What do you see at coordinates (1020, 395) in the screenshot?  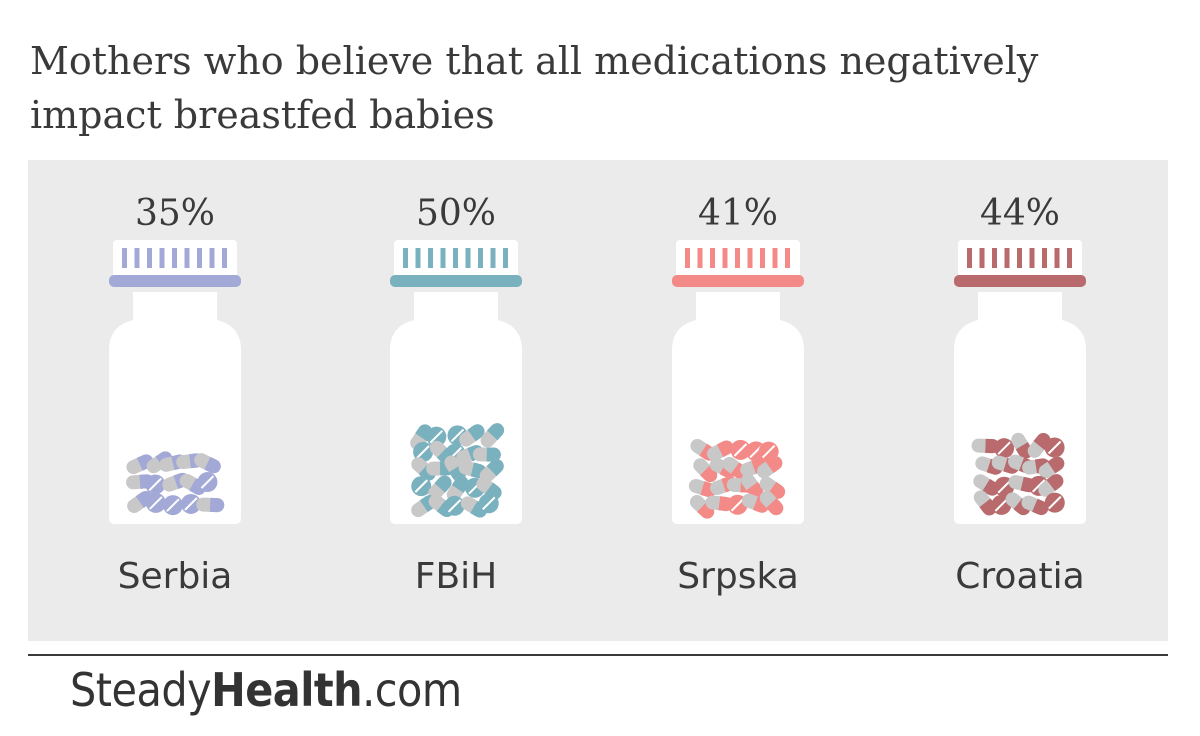 I see `bottle-croatia: 44% Croatia` at bounding box center [1020, 395].